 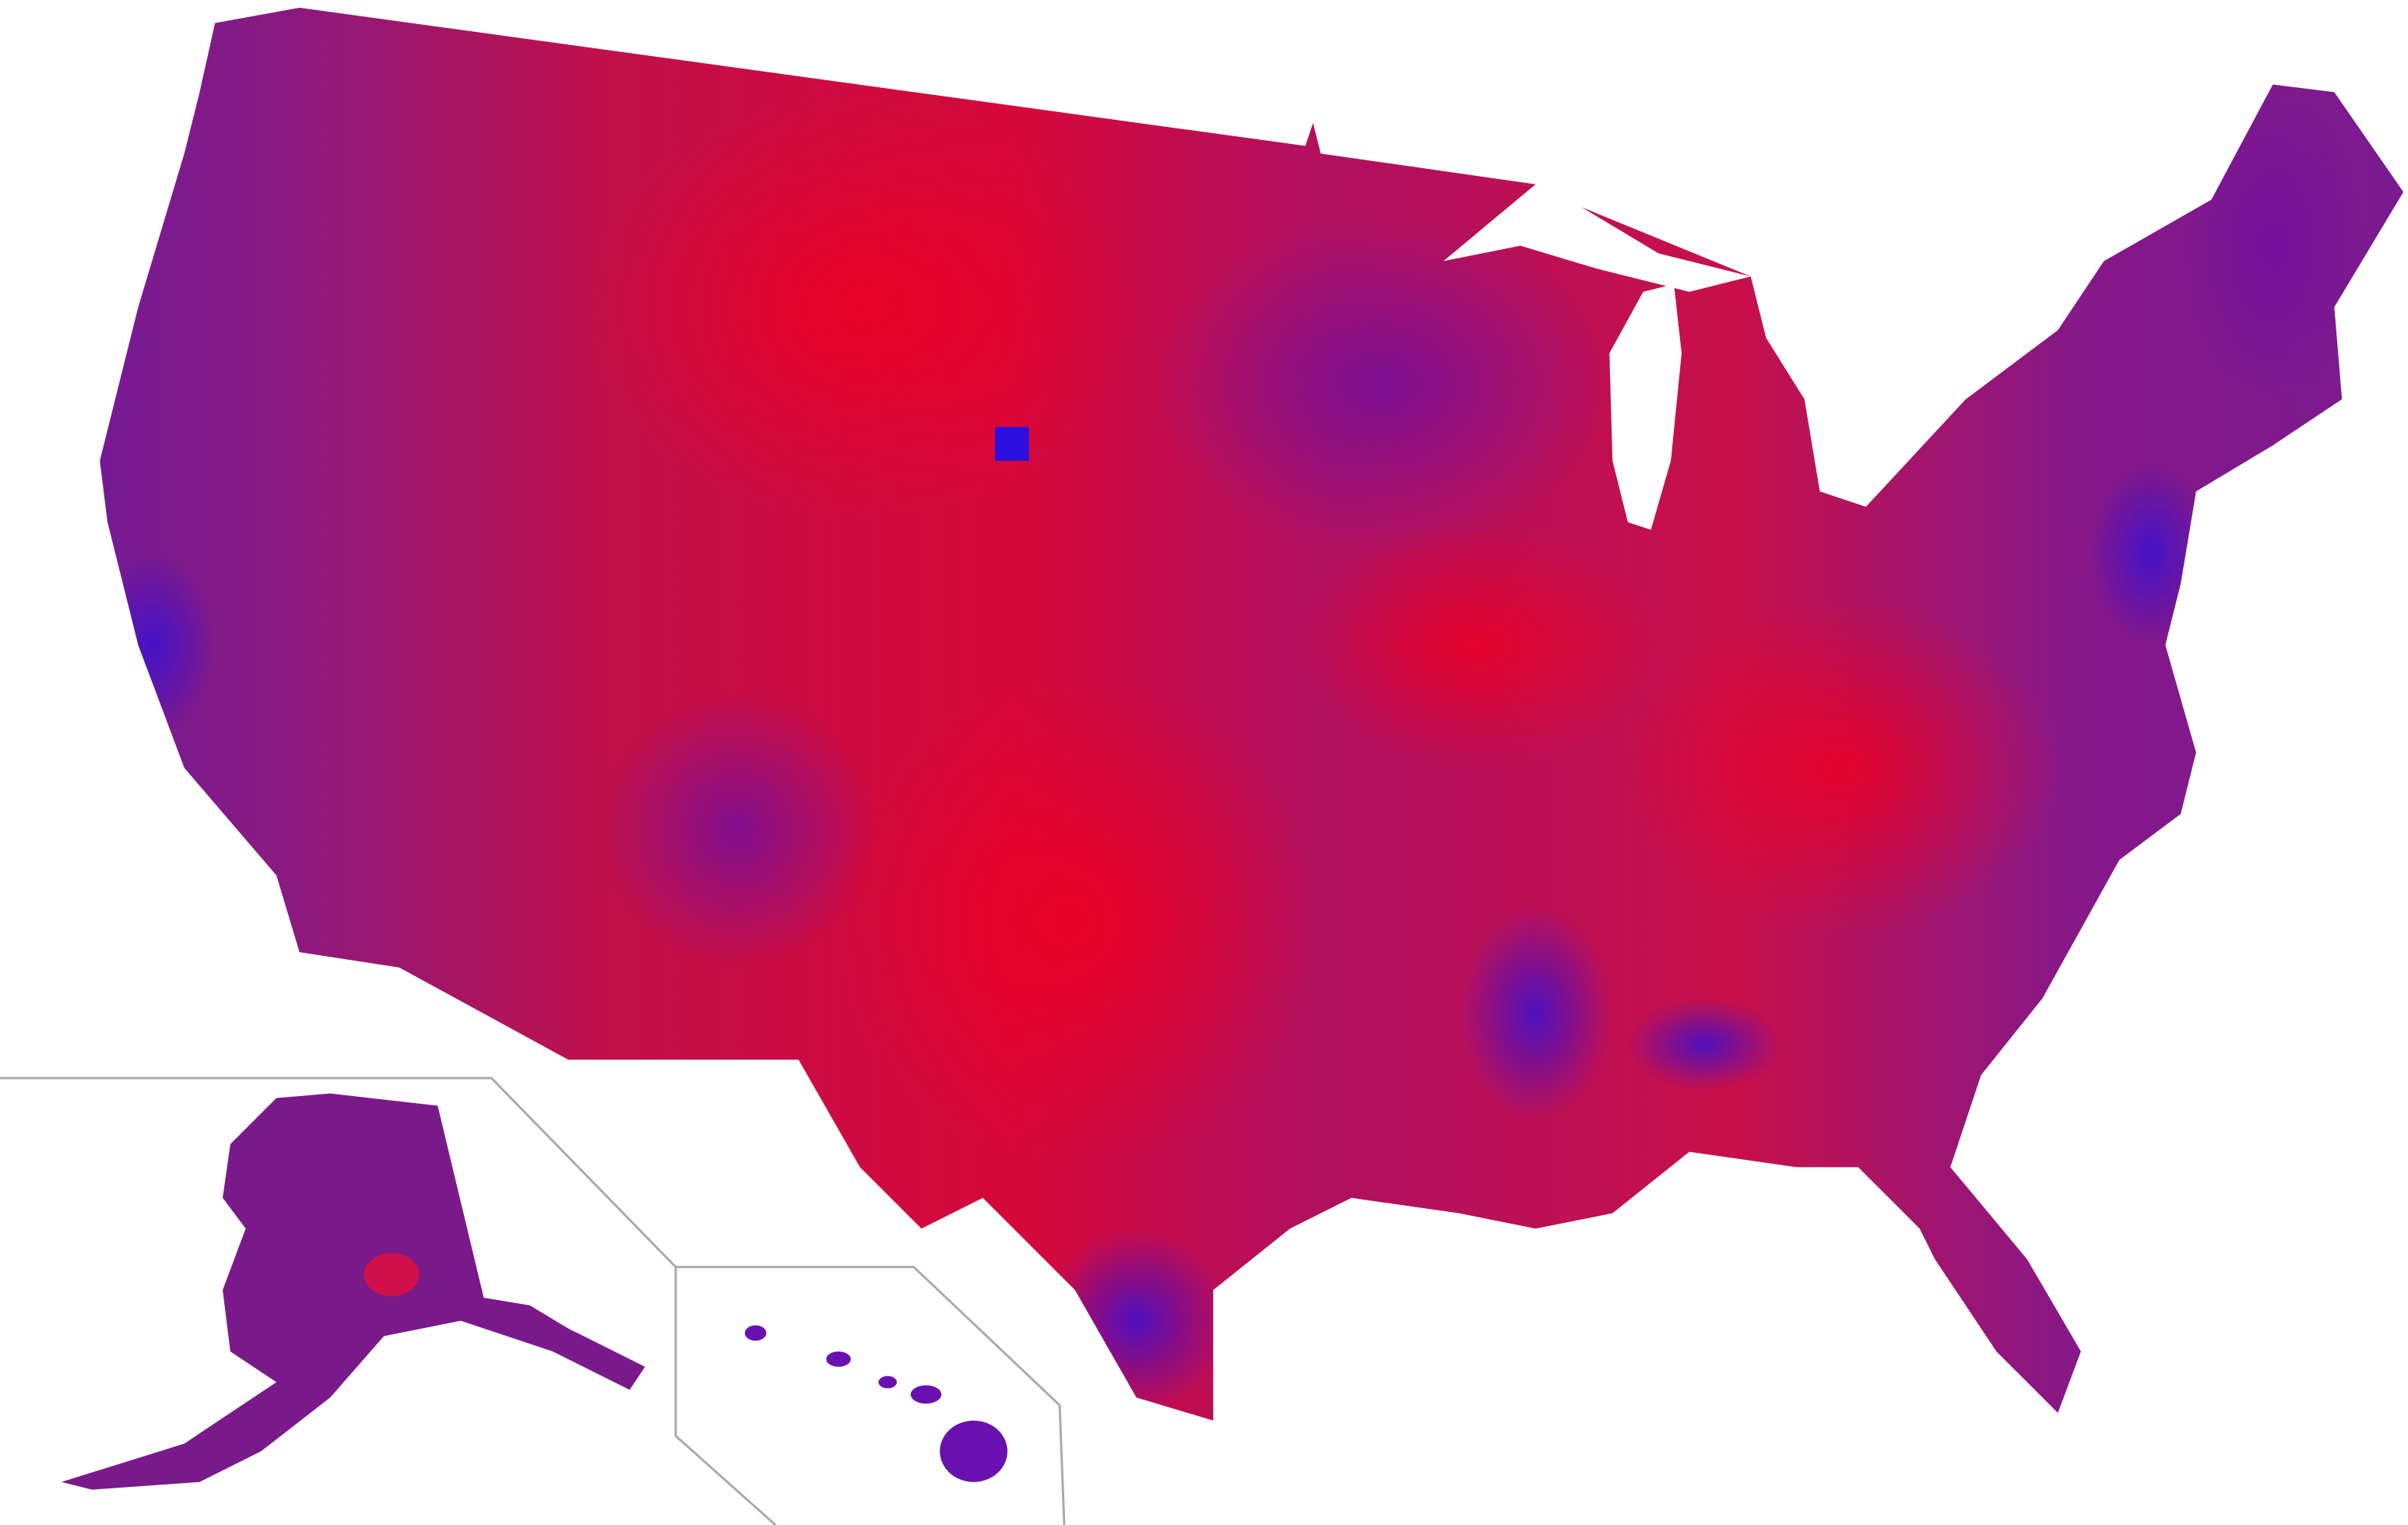 What do you see at coordinates (1597, 238) in the screenshot?
I see `lake-superior` at bounding box center [1597, 238].